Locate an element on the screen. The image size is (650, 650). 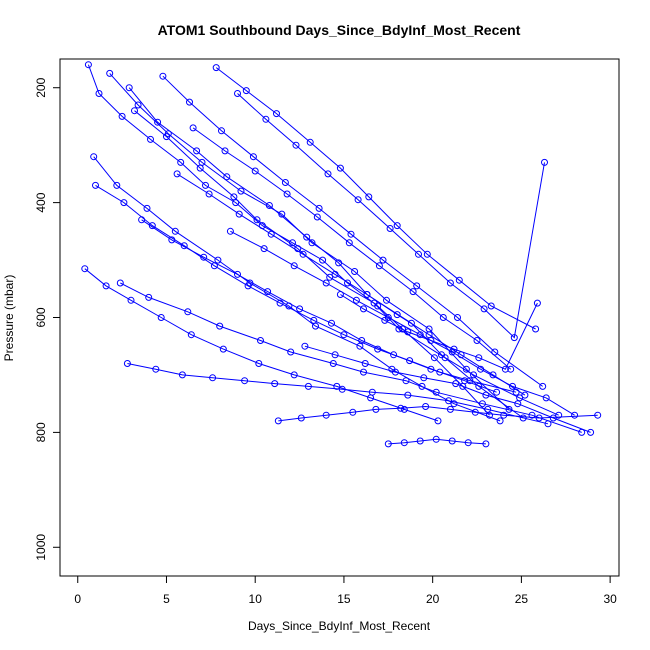
y-axis-label: Pressure (mbar) is located at coordinates (9, 318).